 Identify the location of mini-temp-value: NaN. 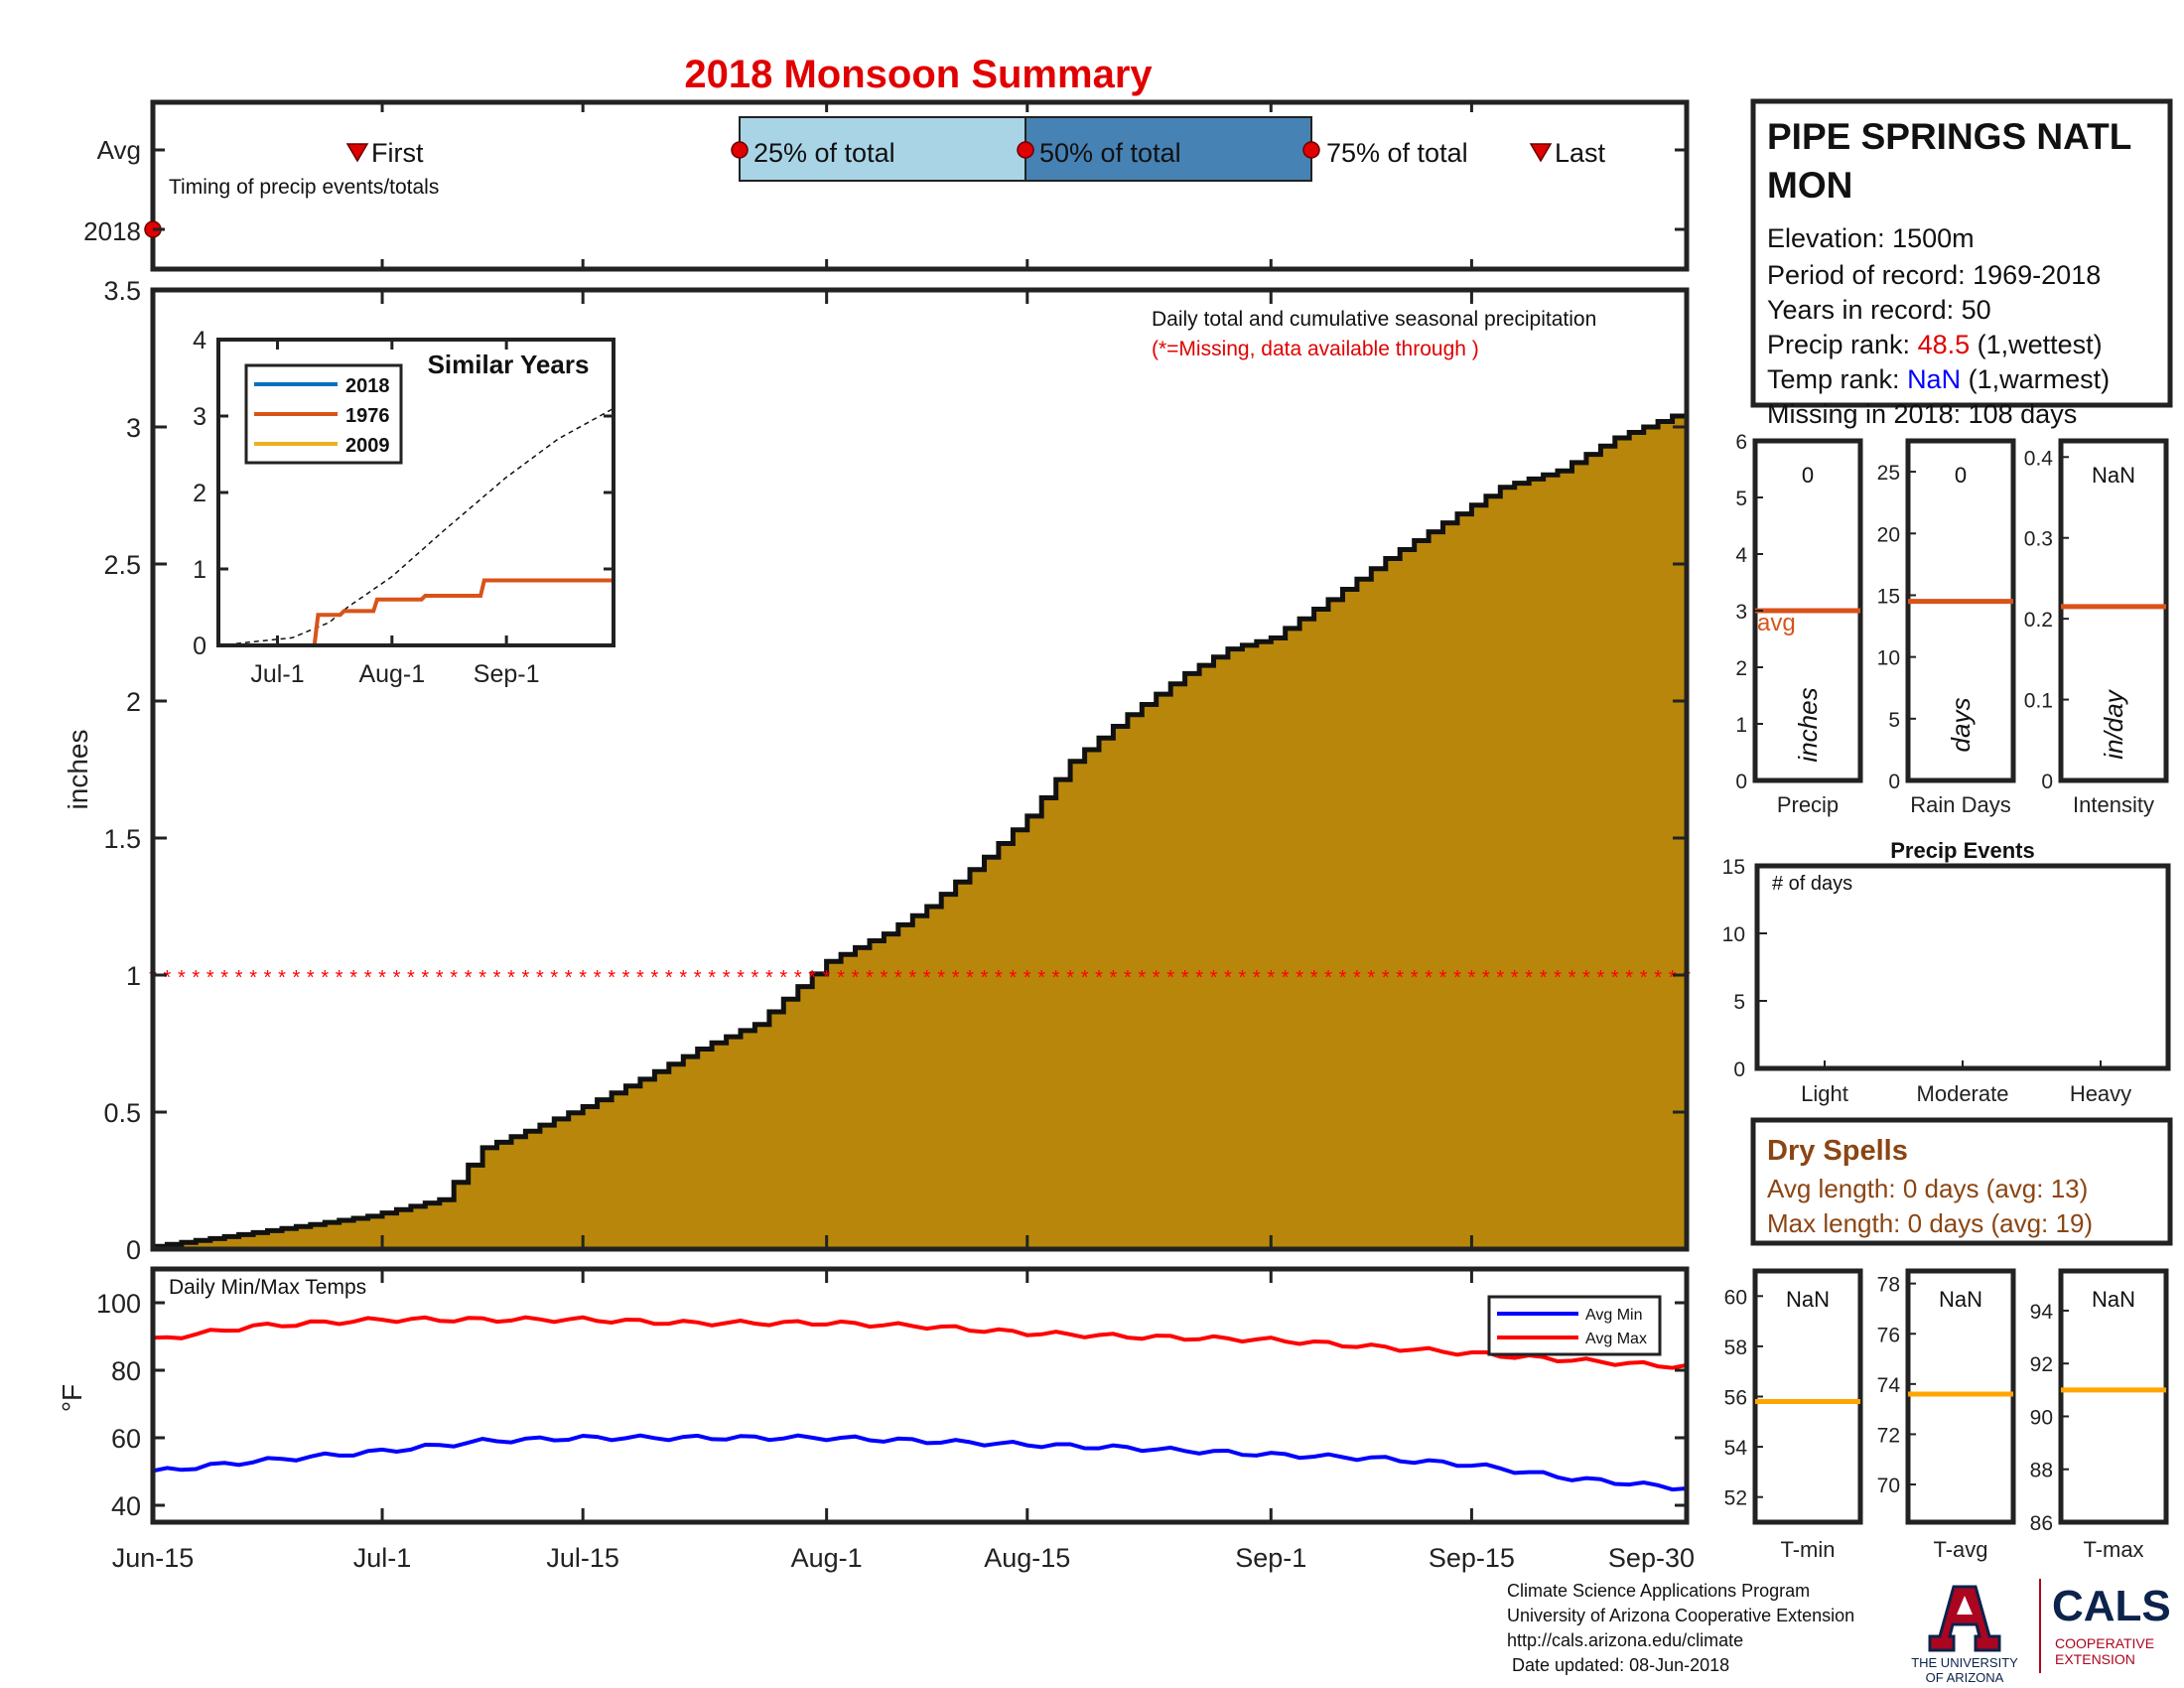
(1808, 1299).